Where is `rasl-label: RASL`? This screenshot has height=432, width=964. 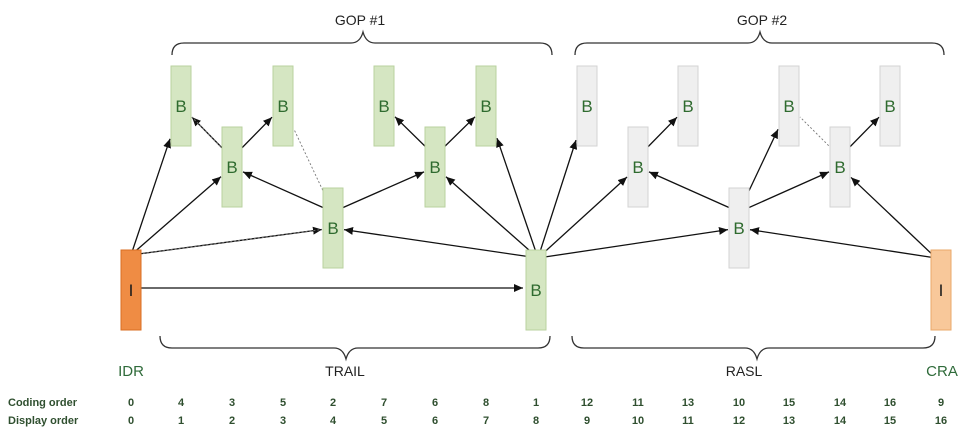
rasl-label: RASL is located at coordinates (744, 371).